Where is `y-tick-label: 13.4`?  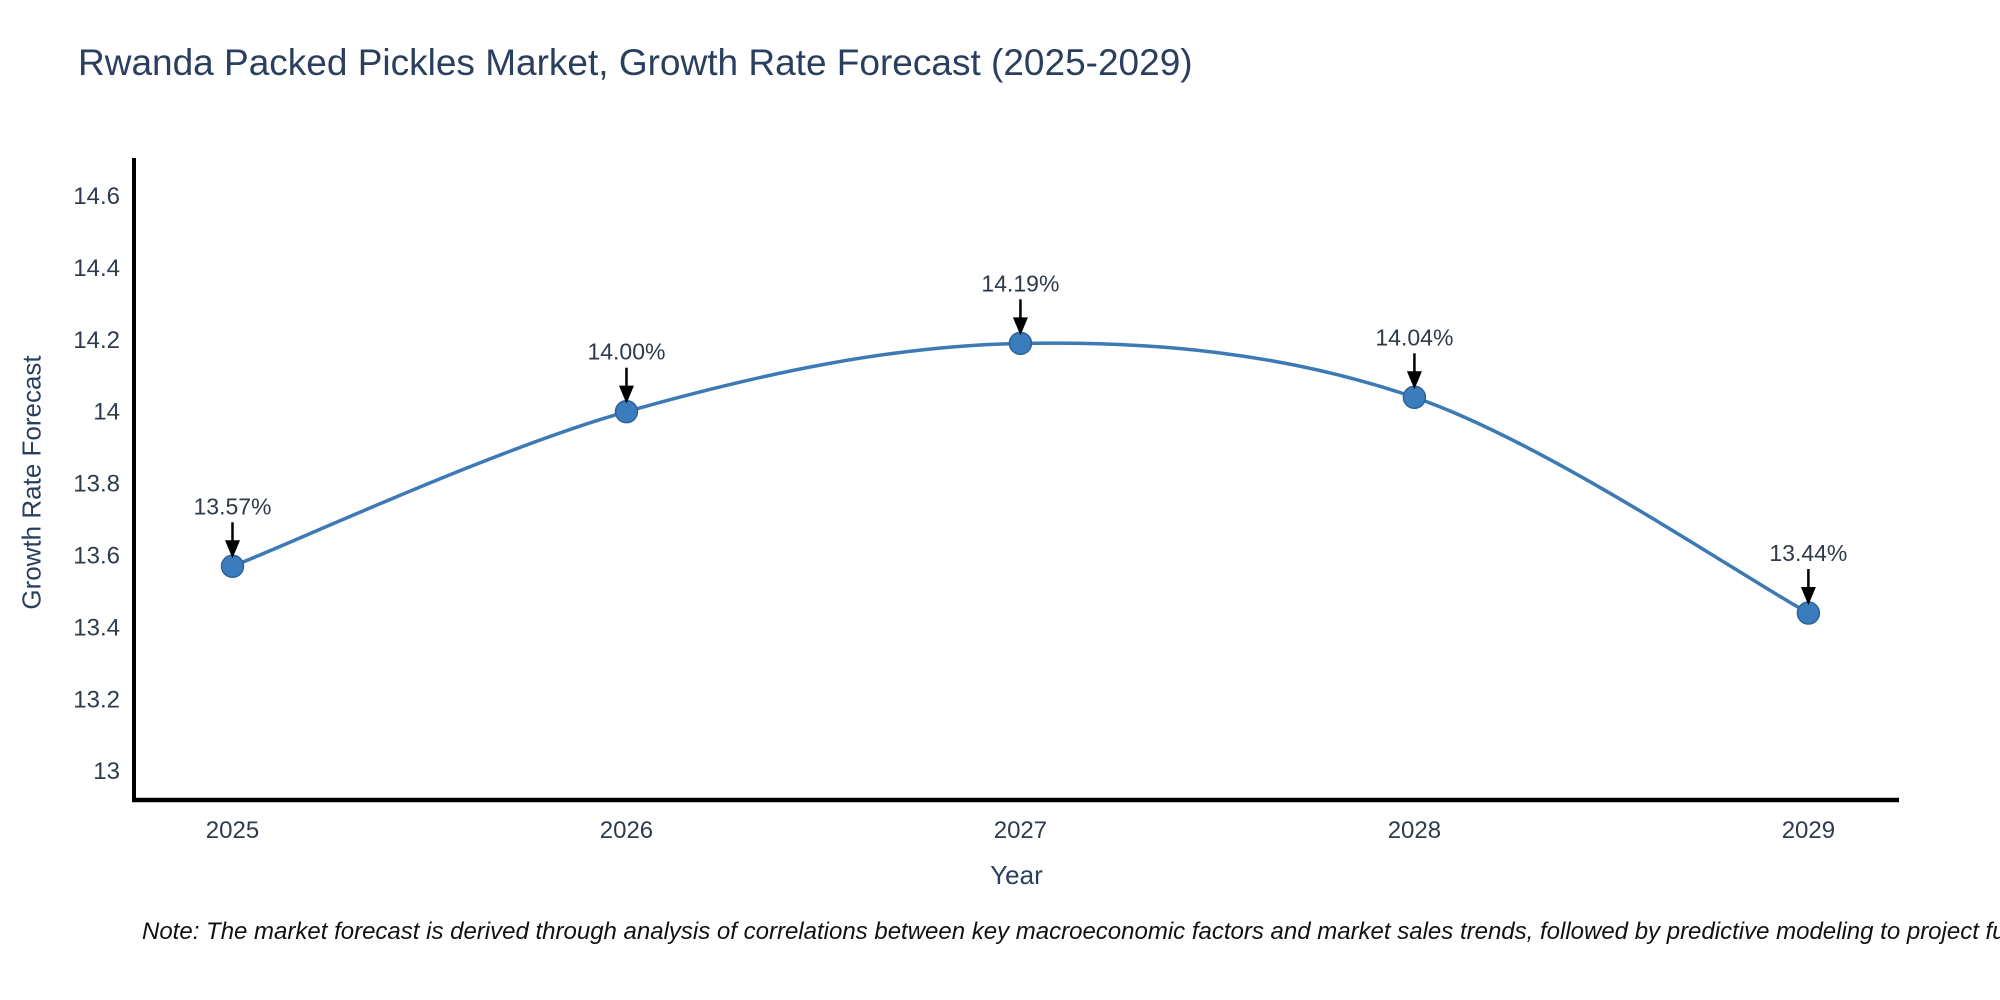 y-tick-label: 13.4 is located at coordinates (96, 627).